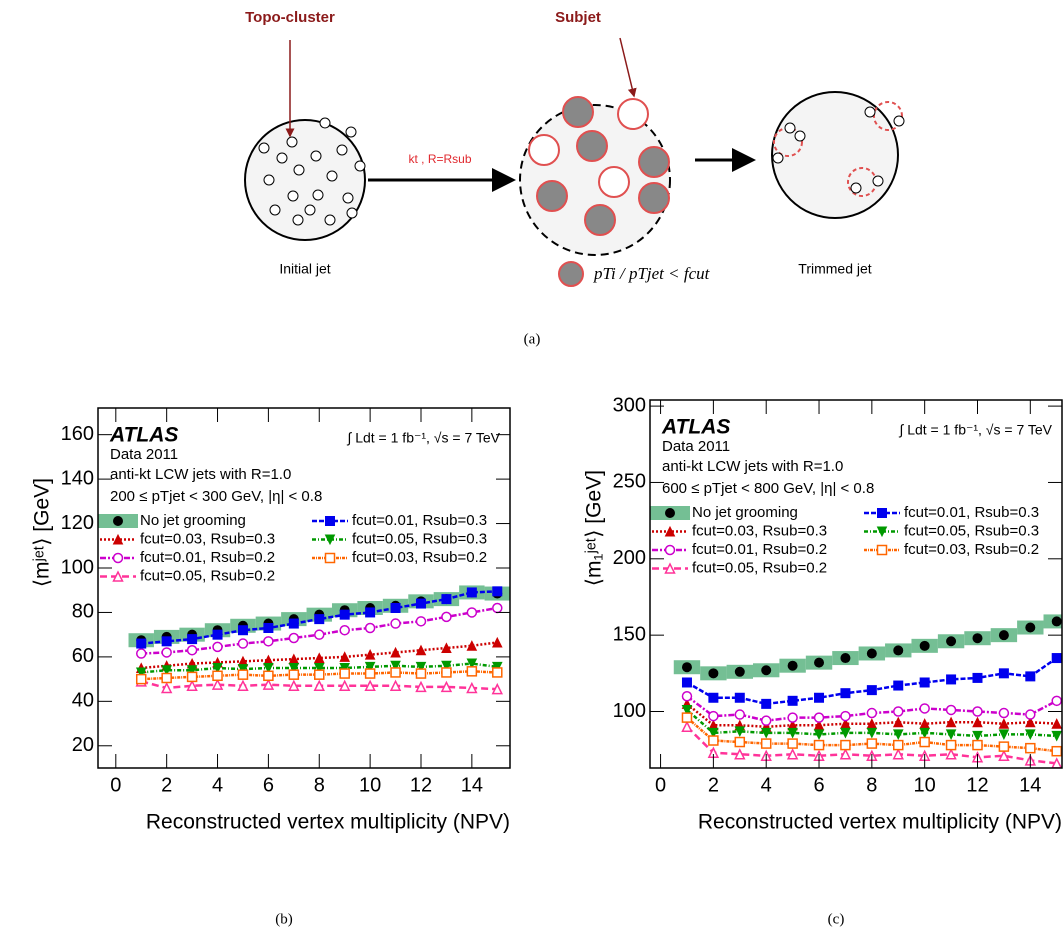 The width and height of the screenshot is (1064, 943). Describe the element at coordinates (629, 558) in the screenshot. I see `y-tick-label: 200` at that location.